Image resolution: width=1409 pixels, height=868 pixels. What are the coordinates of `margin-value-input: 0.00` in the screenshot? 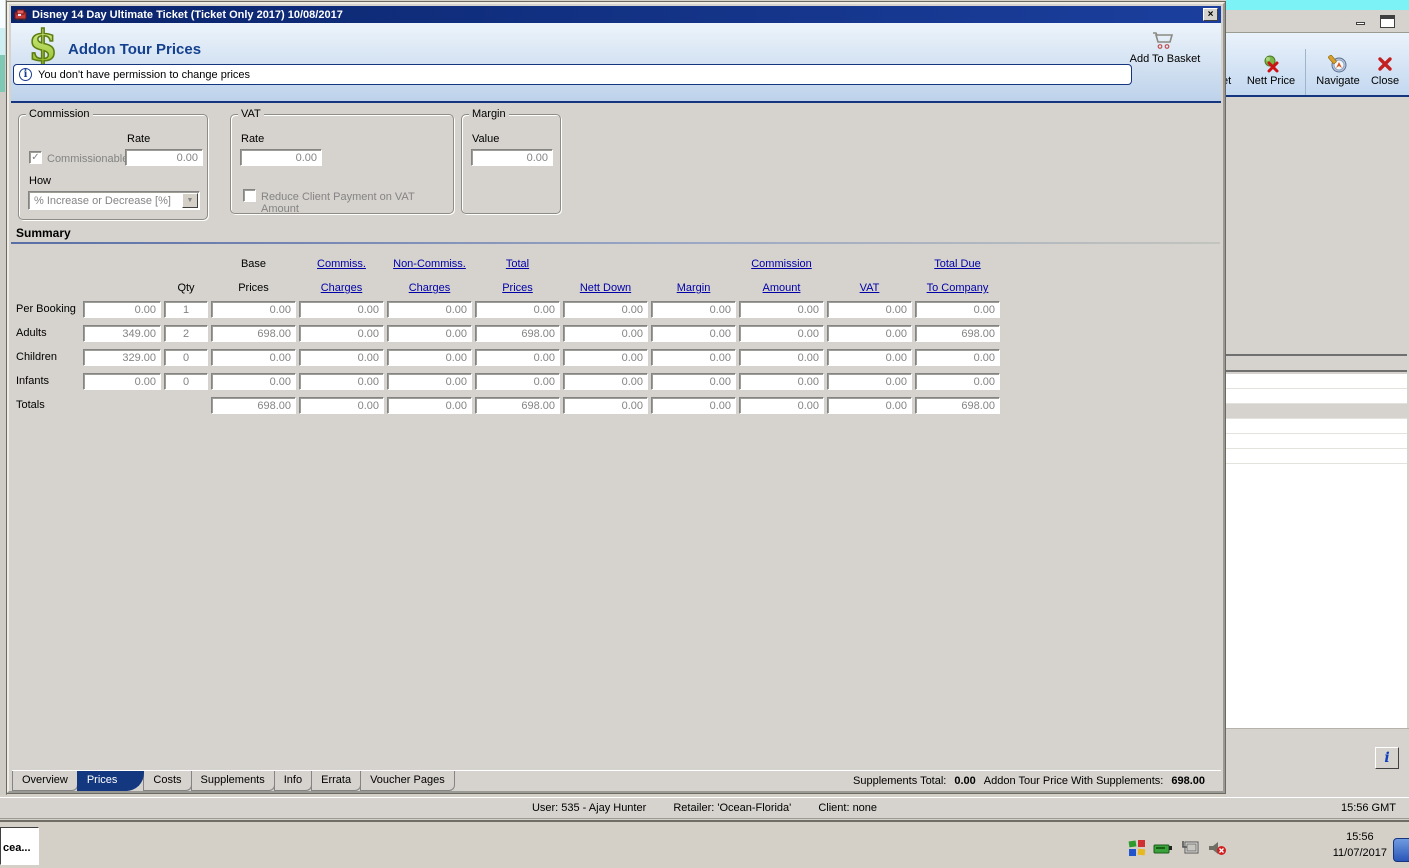 It's located at (512, 157).